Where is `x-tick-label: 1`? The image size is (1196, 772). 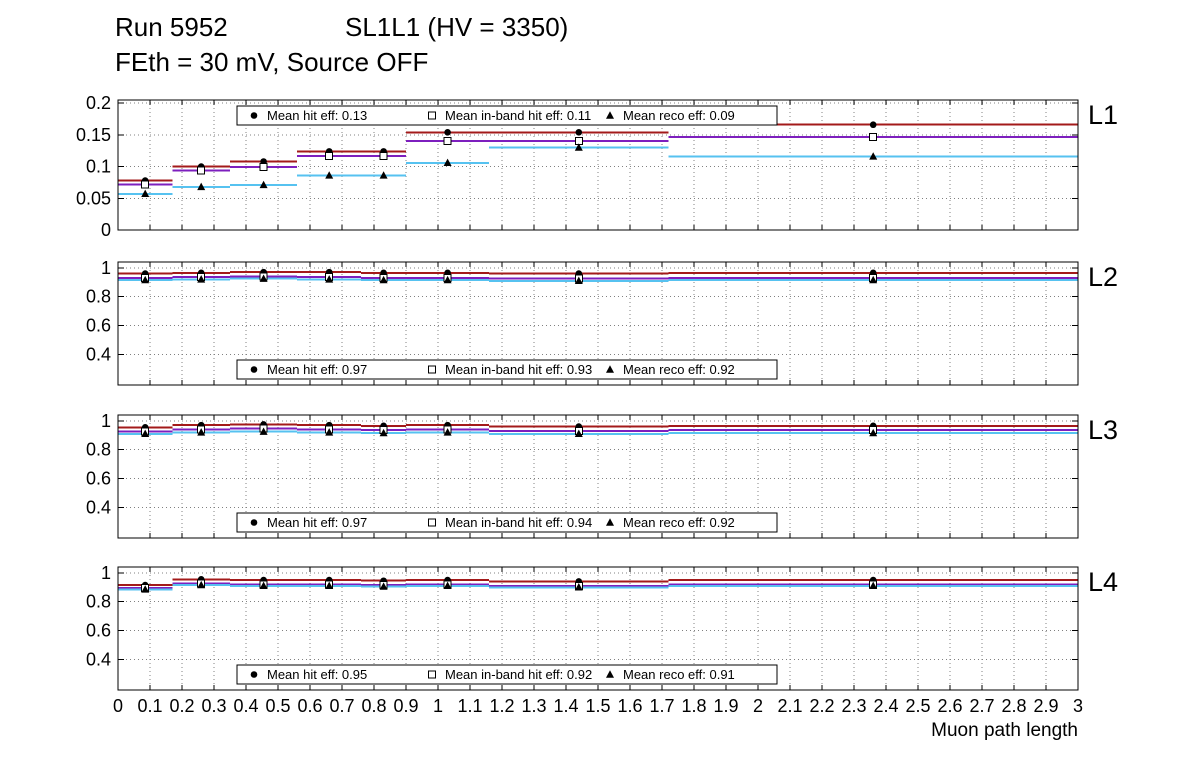 x-tick-label: 1 is located at coordinates (438, 706).